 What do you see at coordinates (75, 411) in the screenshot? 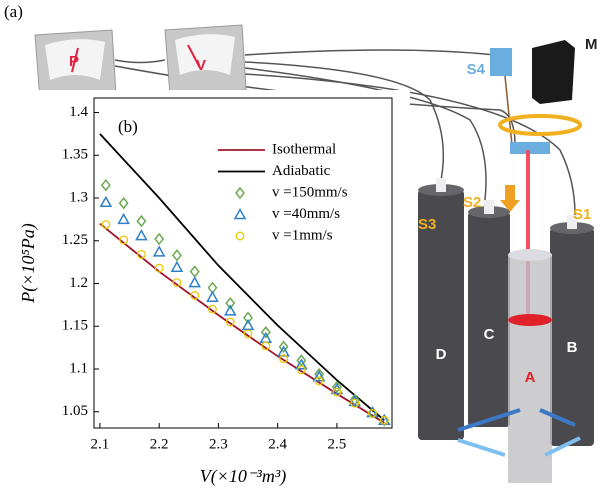
I see `y-tick-label: 1.05` at bounding box center [75, 411].